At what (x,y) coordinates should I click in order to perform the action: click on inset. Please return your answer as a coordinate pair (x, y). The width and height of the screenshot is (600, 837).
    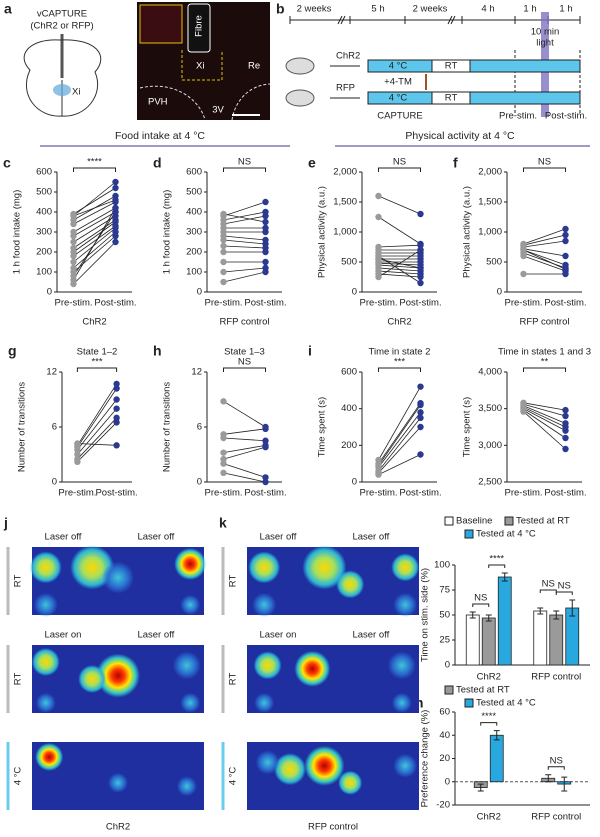
    Looking at the image, I should click on (161, 24).